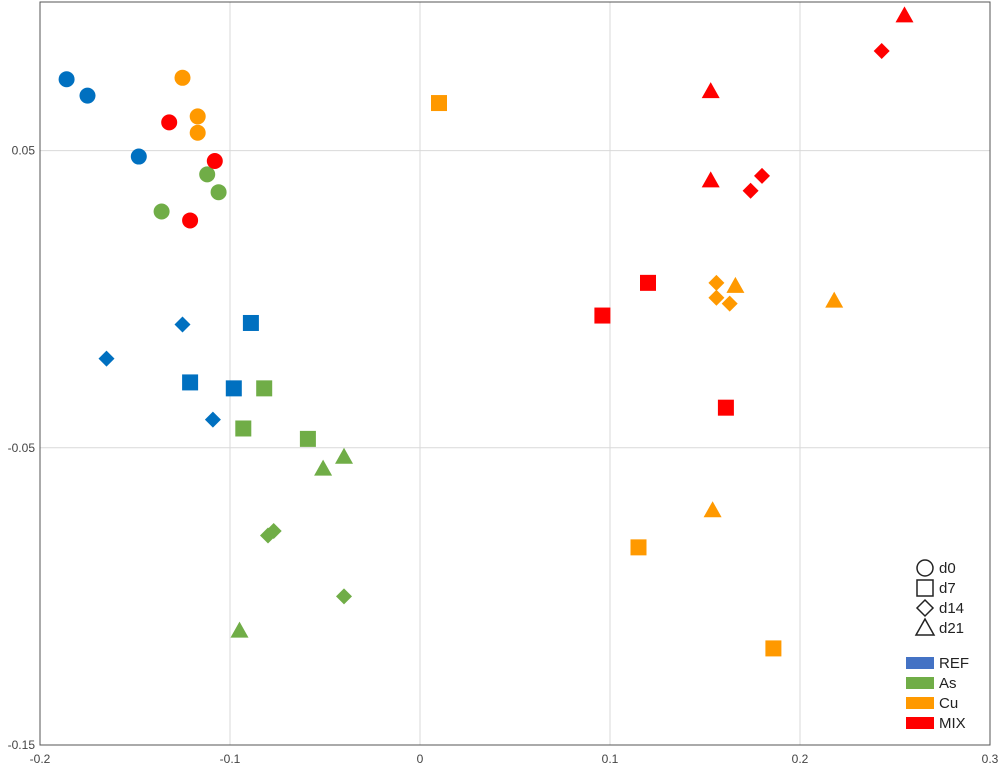  What do you see at coordinates (22, 745) in the screenshot?
I see `y-tick-label: -0.15` at bounding box center [22, 745].